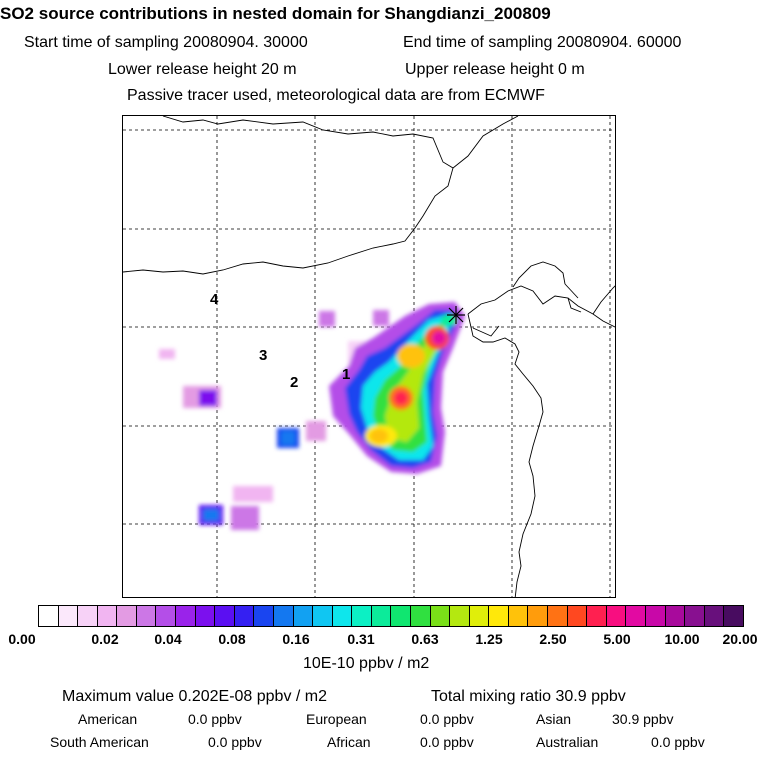  Describe the element at coordinates (232, 639) in the screenshot. I see `colorbar-tick: 0.08` at that location.